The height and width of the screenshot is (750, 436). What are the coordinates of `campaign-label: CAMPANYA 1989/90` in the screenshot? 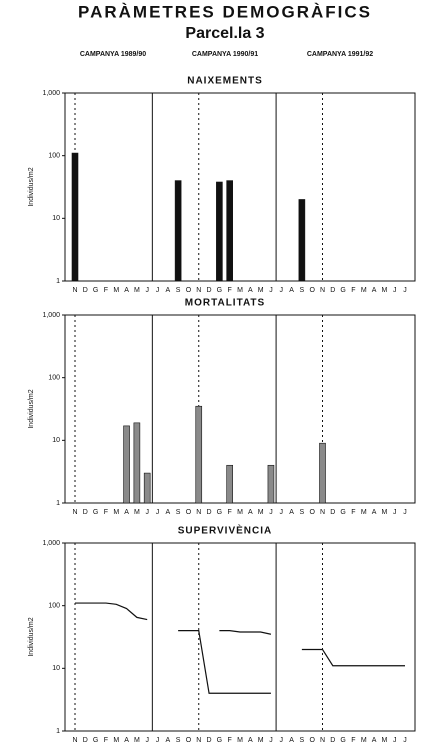 It's located at (113, 54).